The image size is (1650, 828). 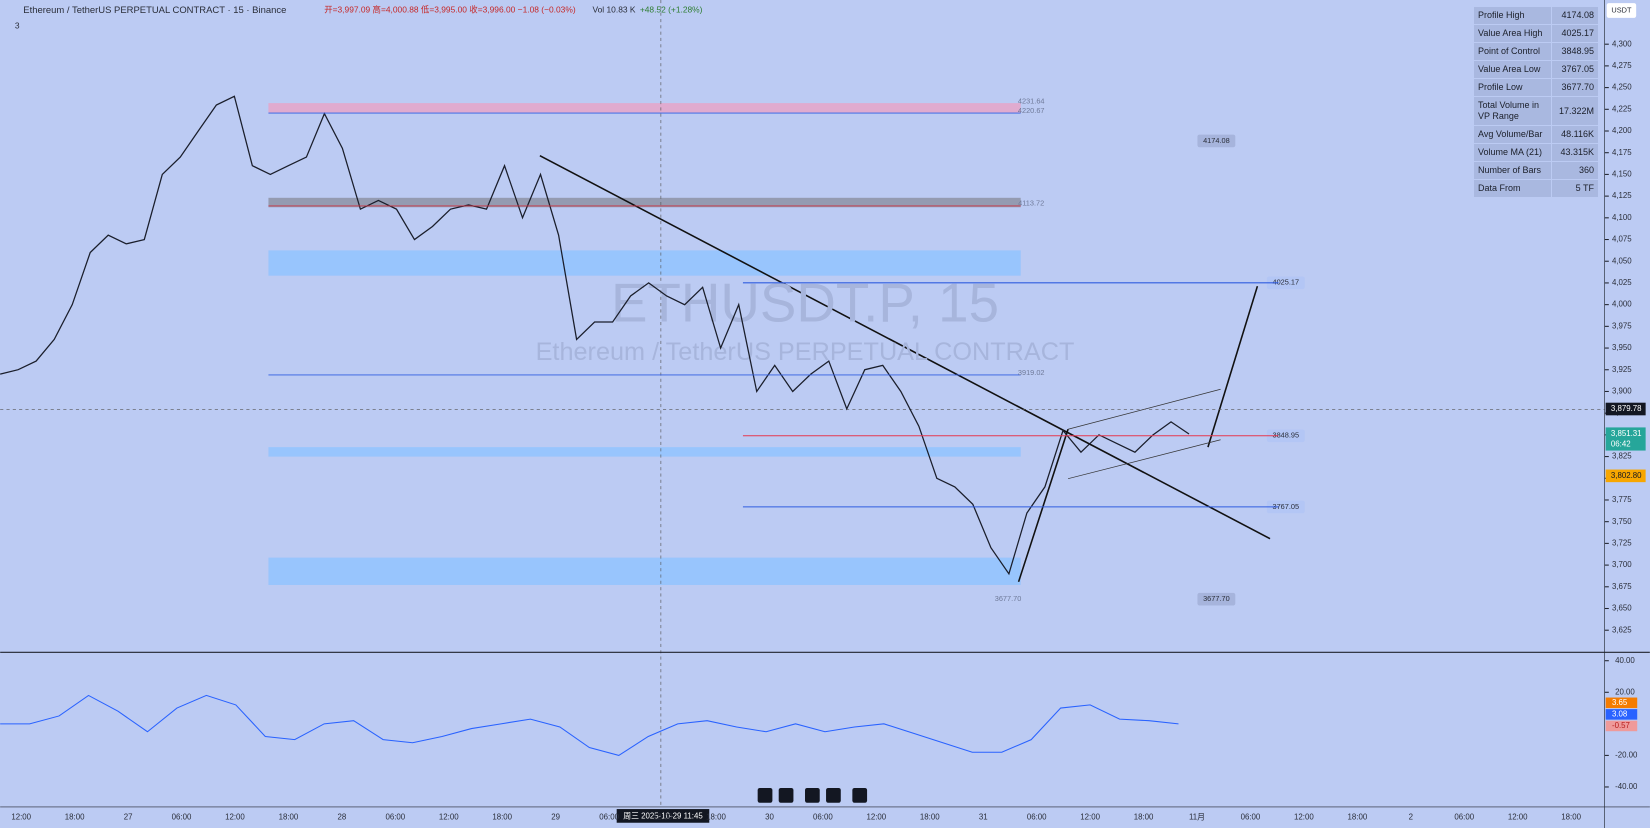 I want to click on profile-label: 3767.05, so click(x=1286, y=506).